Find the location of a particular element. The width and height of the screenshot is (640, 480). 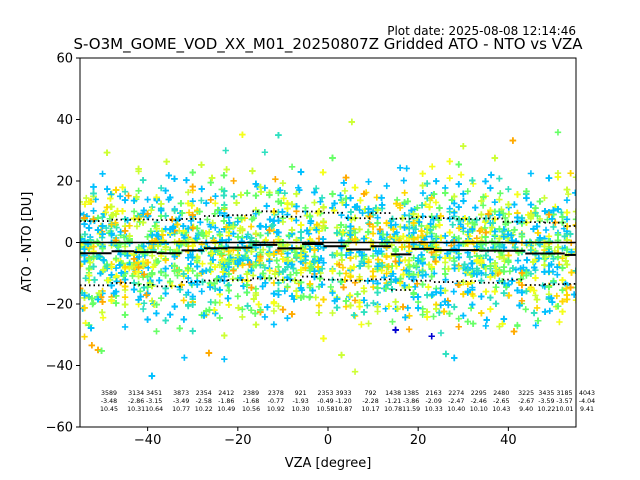

x-tick-label: 0 is located at coordinates (328, 440).